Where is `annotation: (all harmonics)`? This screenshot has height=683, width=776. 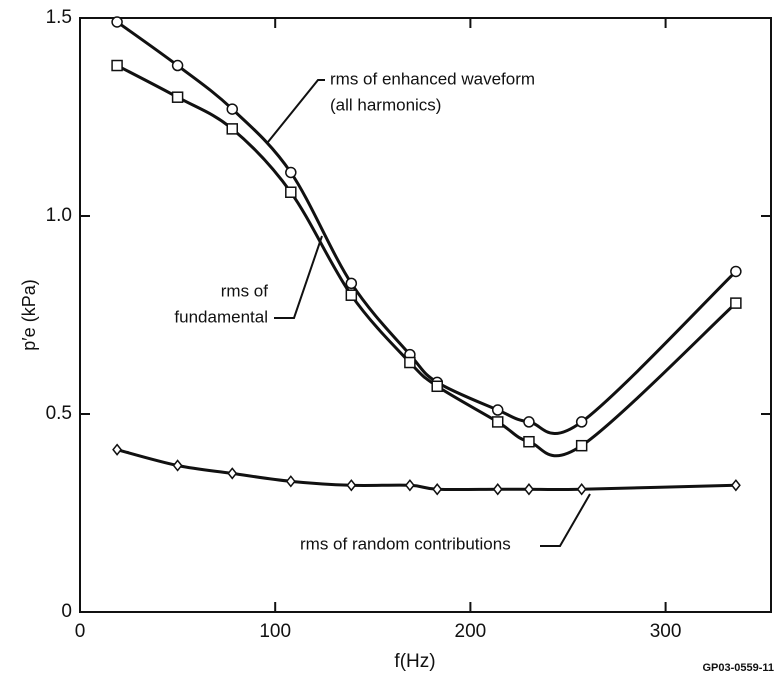 annotation: (all harmonics) is located at coordinates (385, 104).